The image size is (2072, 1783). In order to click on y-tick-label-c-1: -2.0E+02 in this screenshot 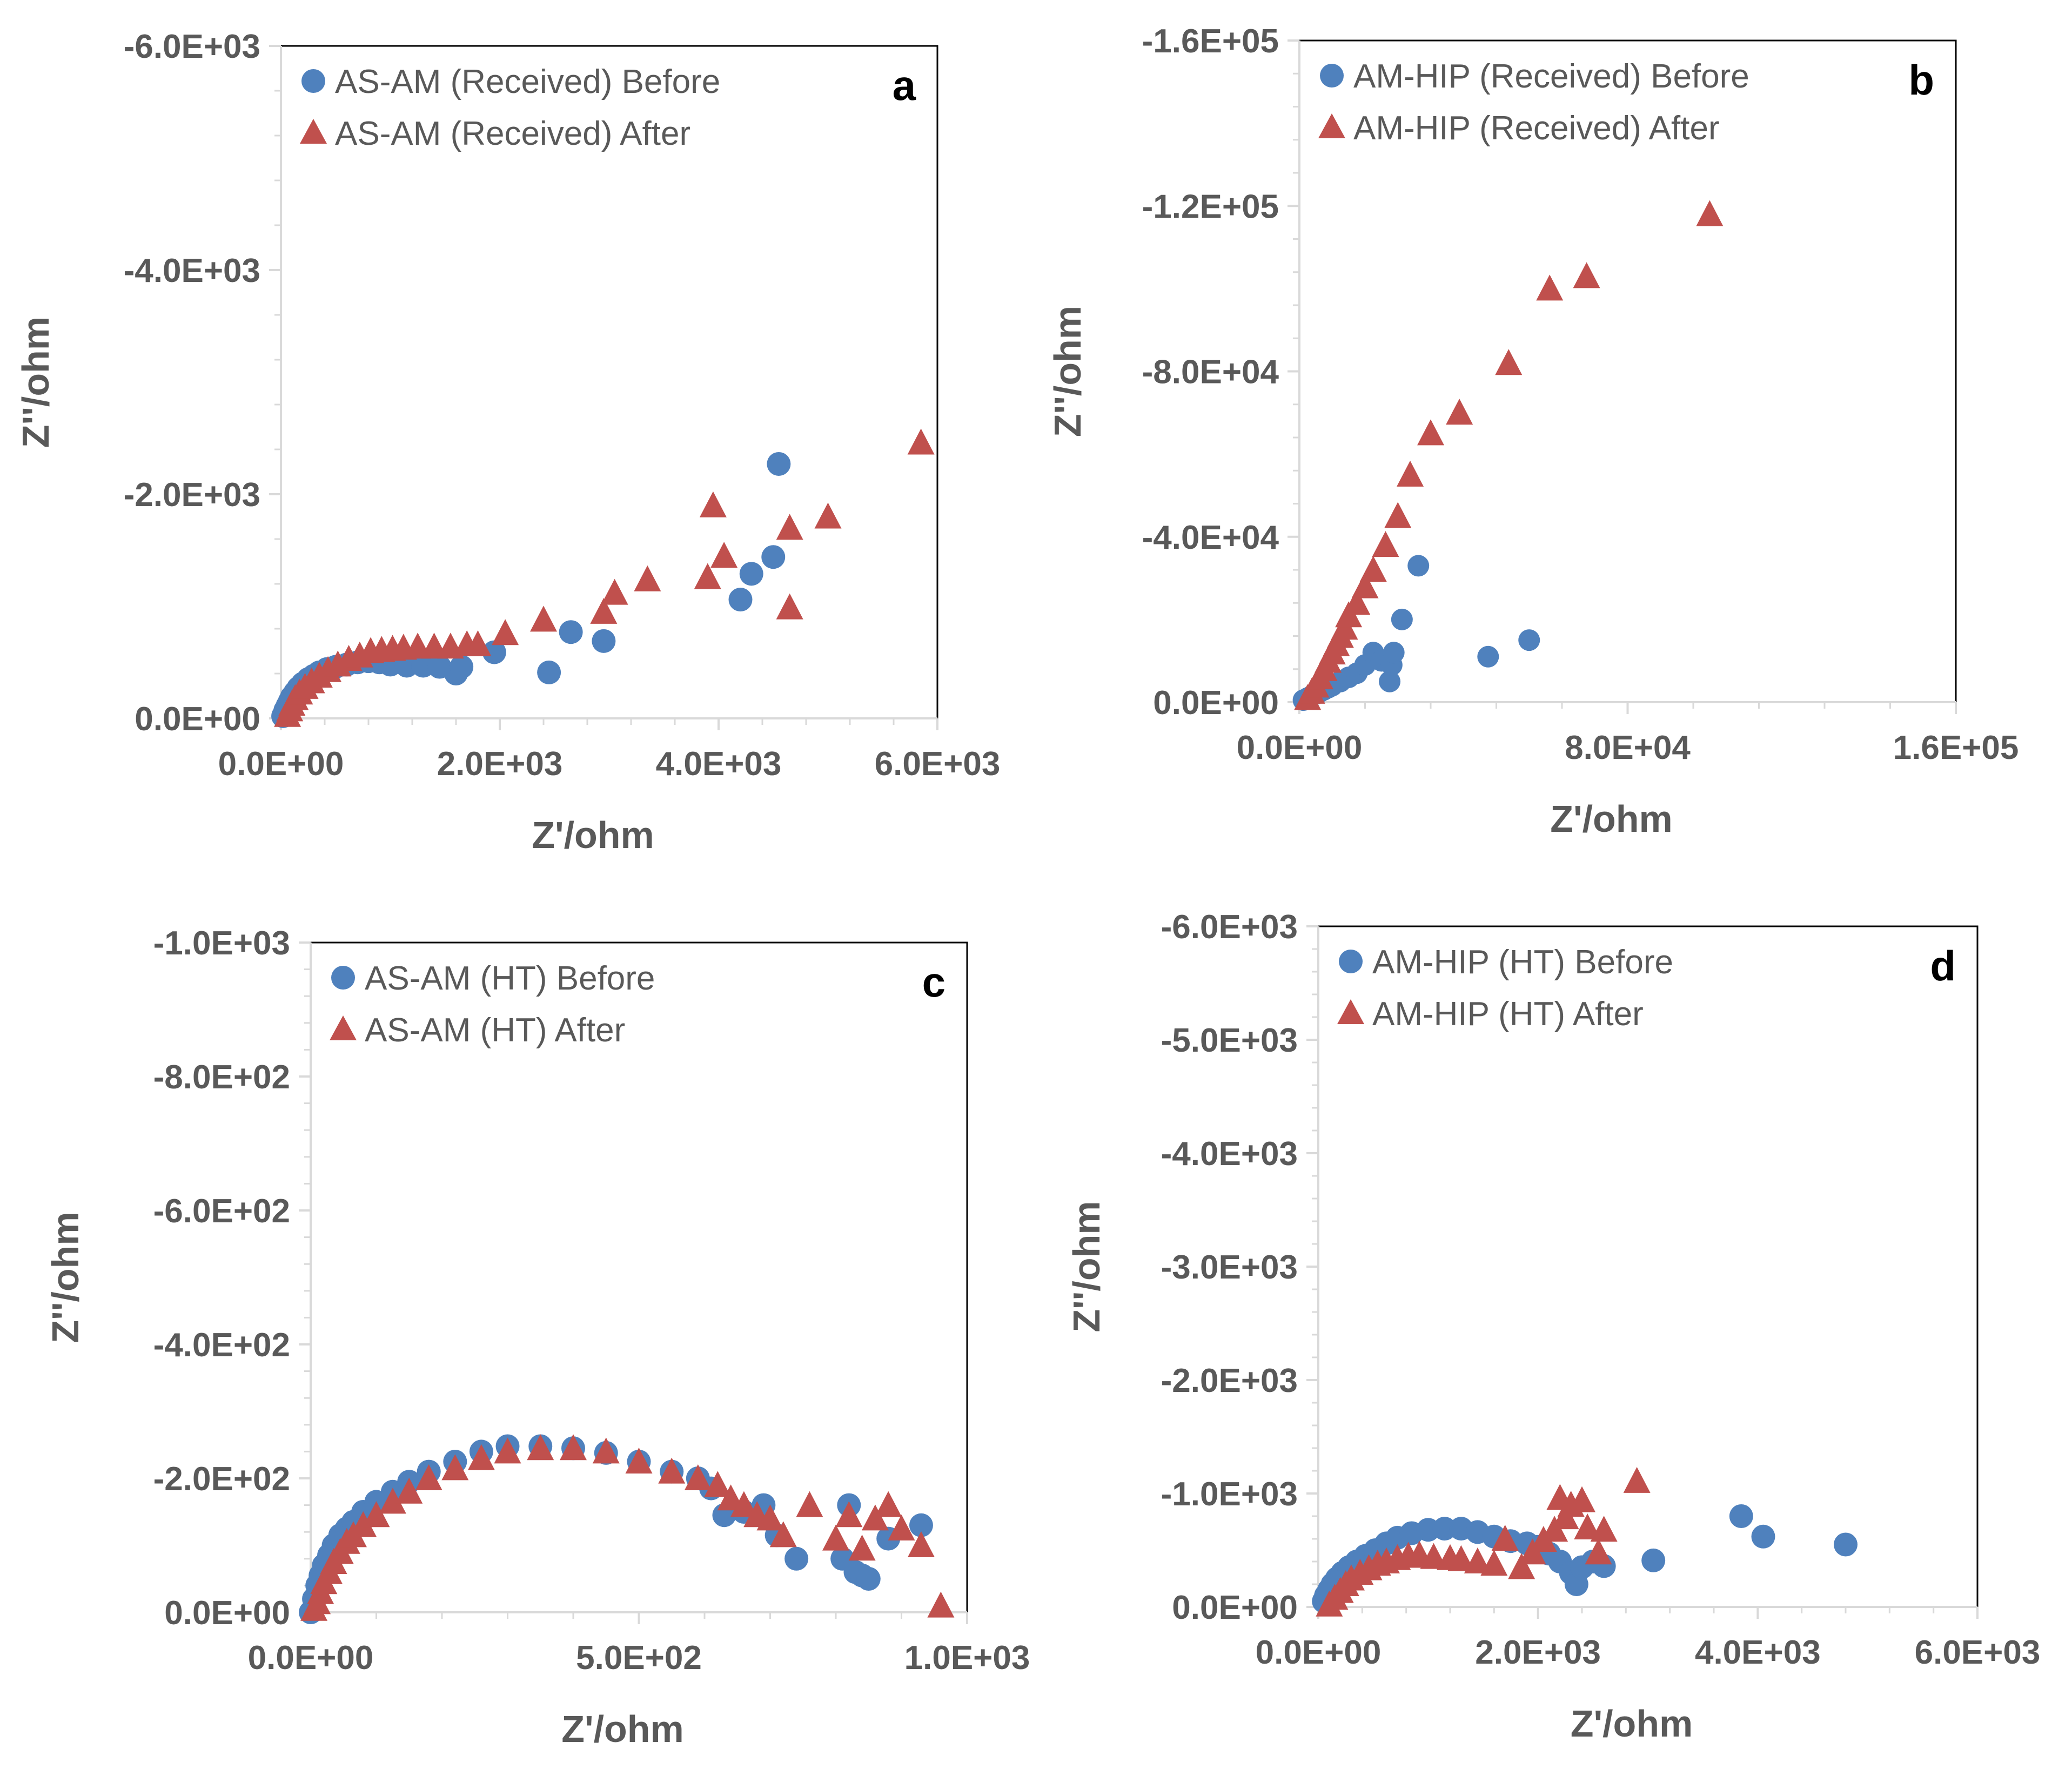, I will do `click(222, 1479)`.